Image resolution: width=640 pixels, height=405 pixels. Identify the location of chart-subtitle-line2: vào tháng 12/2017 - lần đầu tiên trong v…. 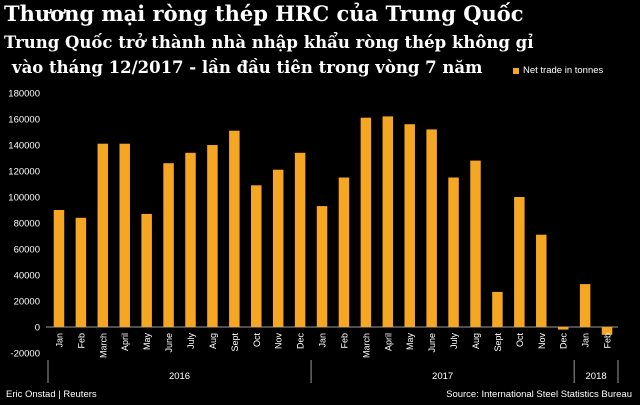
(247, 67).